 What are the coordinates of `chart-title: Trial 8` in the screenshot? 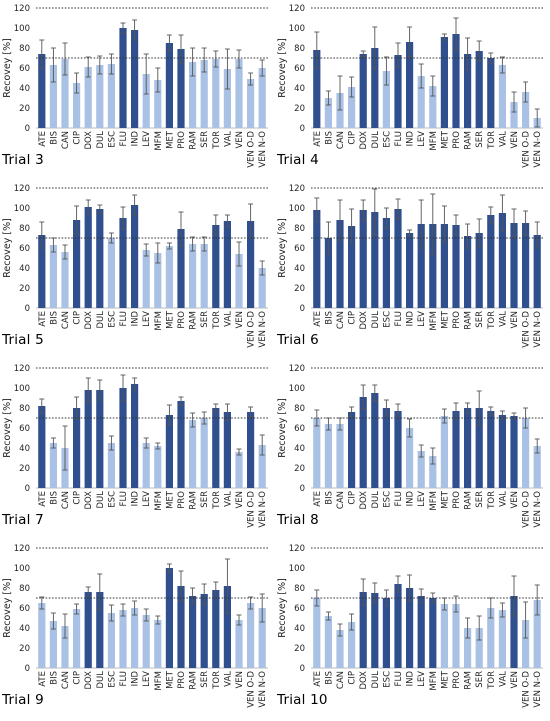 It's located at (298, 520).